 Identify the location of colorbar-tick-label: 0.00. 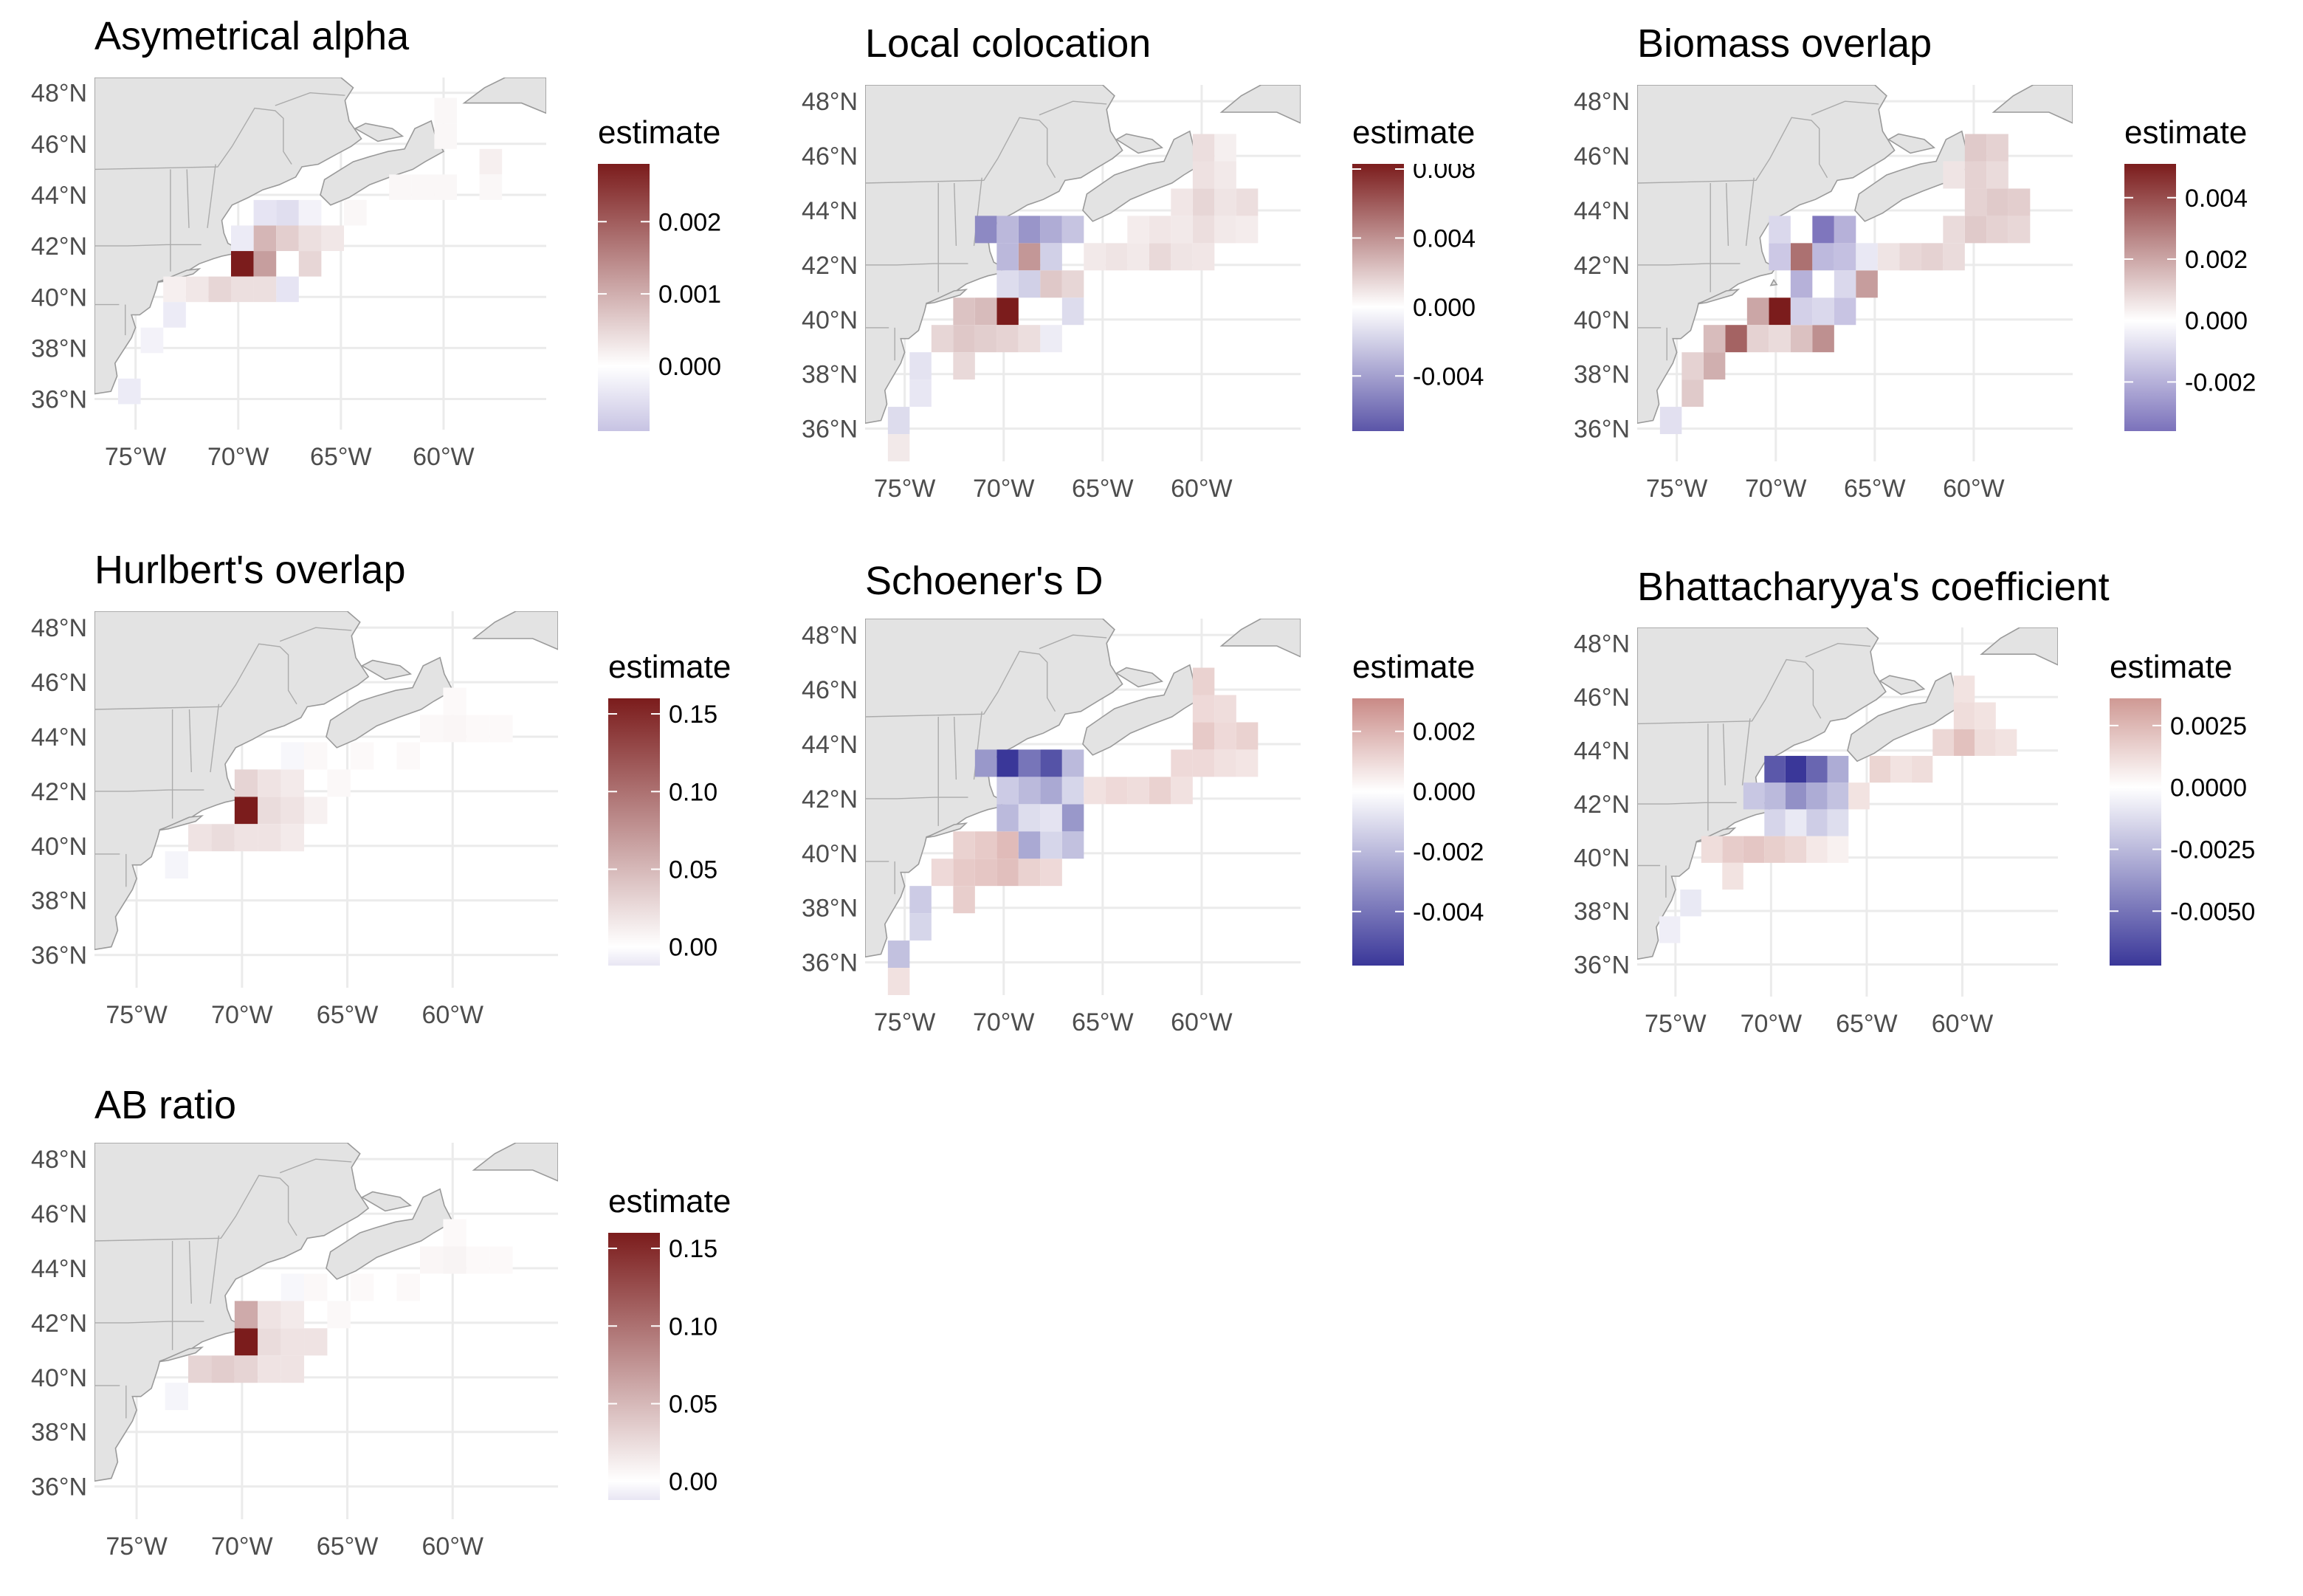
(693, 948).